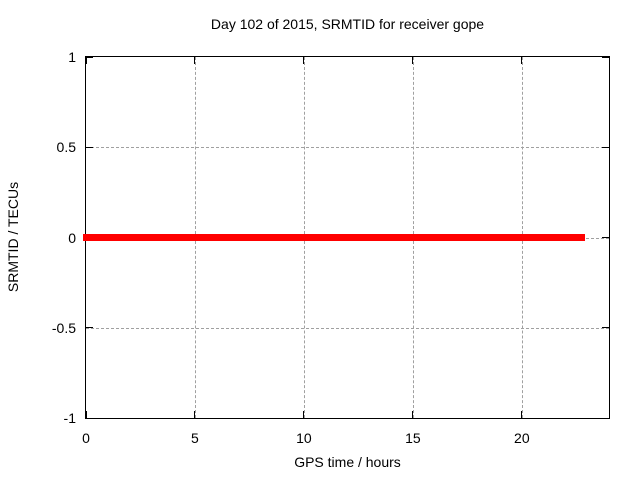  I want to click on x-tick-label: 0, so click(86, 438).